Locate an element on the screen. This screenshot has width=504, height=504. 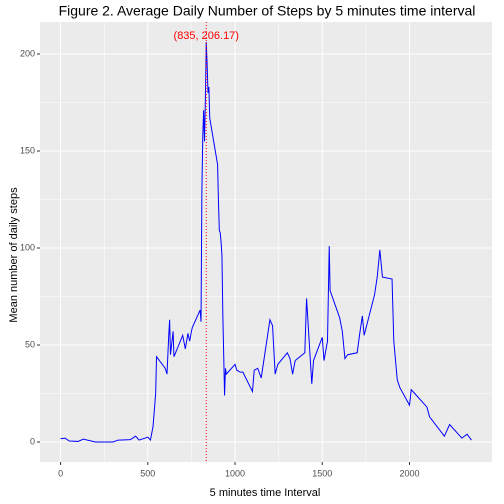
x-axis-title: 5 minutes time Interval is located at coordinates (265, 493).